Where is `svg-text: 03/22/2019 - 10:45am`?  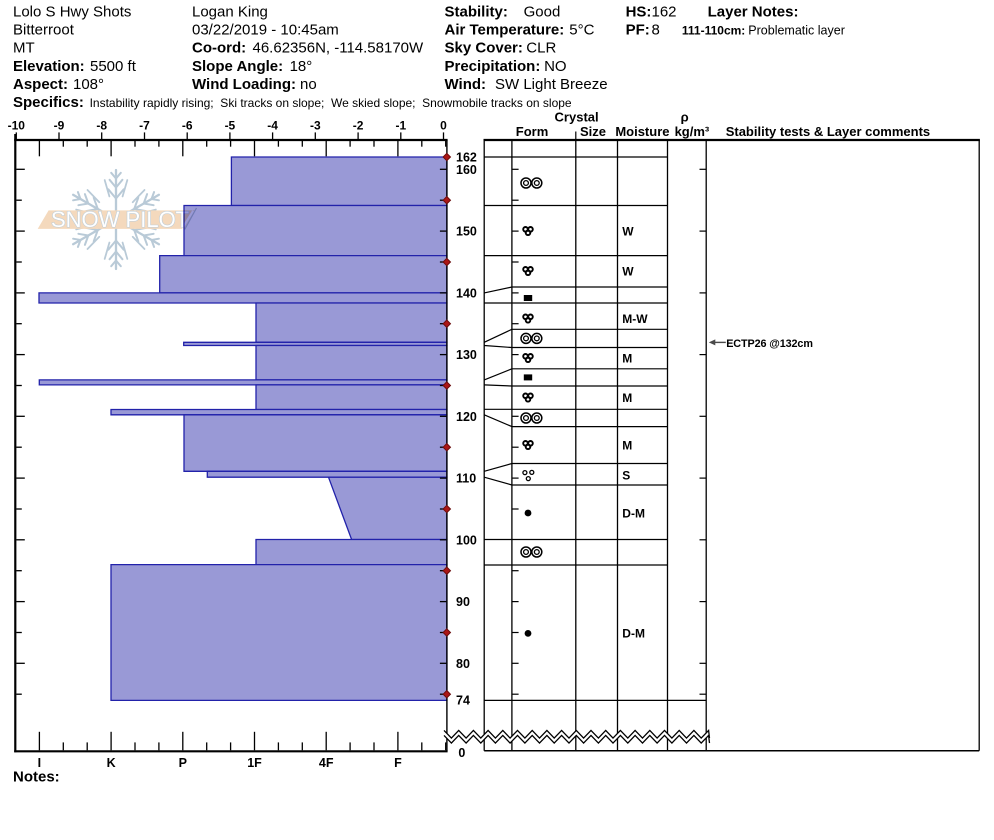 svg-text: 03/22/2019 - 10:45am is located at coordinates (265, 30).